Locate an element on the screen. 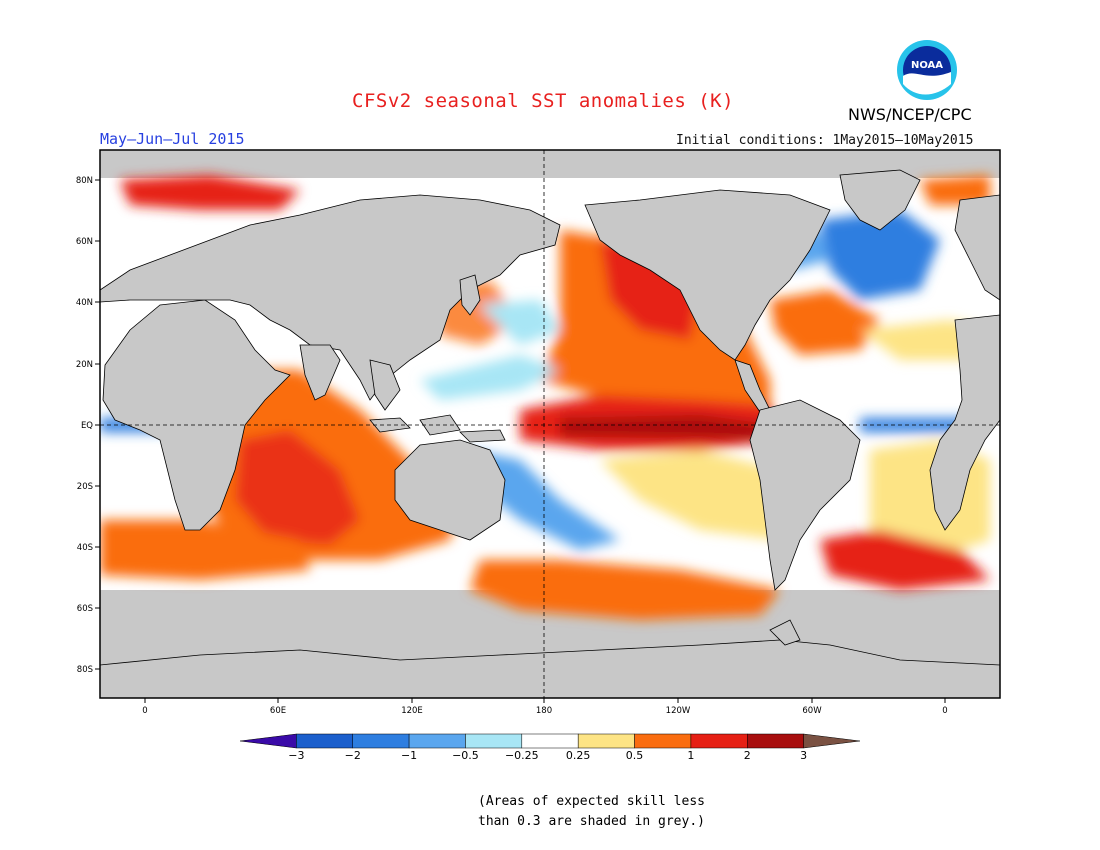 Image resolution: width=1100 pixels, height=850 pixels. agency-label: NWS/NCEP/CPC is located at coordinates (910, 114).